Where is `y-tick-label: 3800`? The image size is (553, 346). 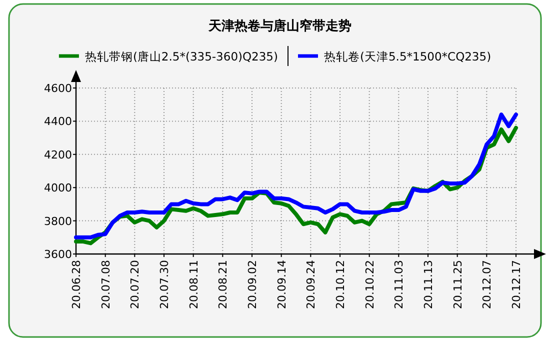
y-tick-label: 3800 is located at coordinates (58, 221).